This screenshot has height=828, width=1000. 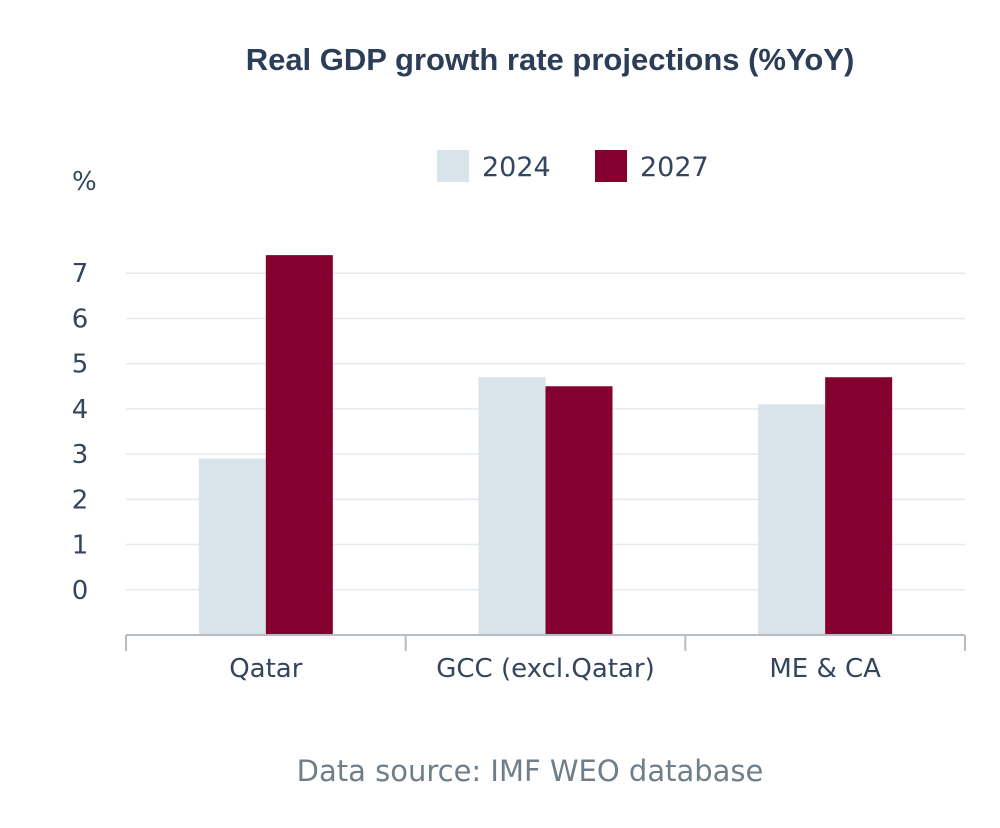 What do you see at coordinates (825, 669) in the screenshot?
I see `x-tick-label: ME & CA` at bounding box center [825, 669].